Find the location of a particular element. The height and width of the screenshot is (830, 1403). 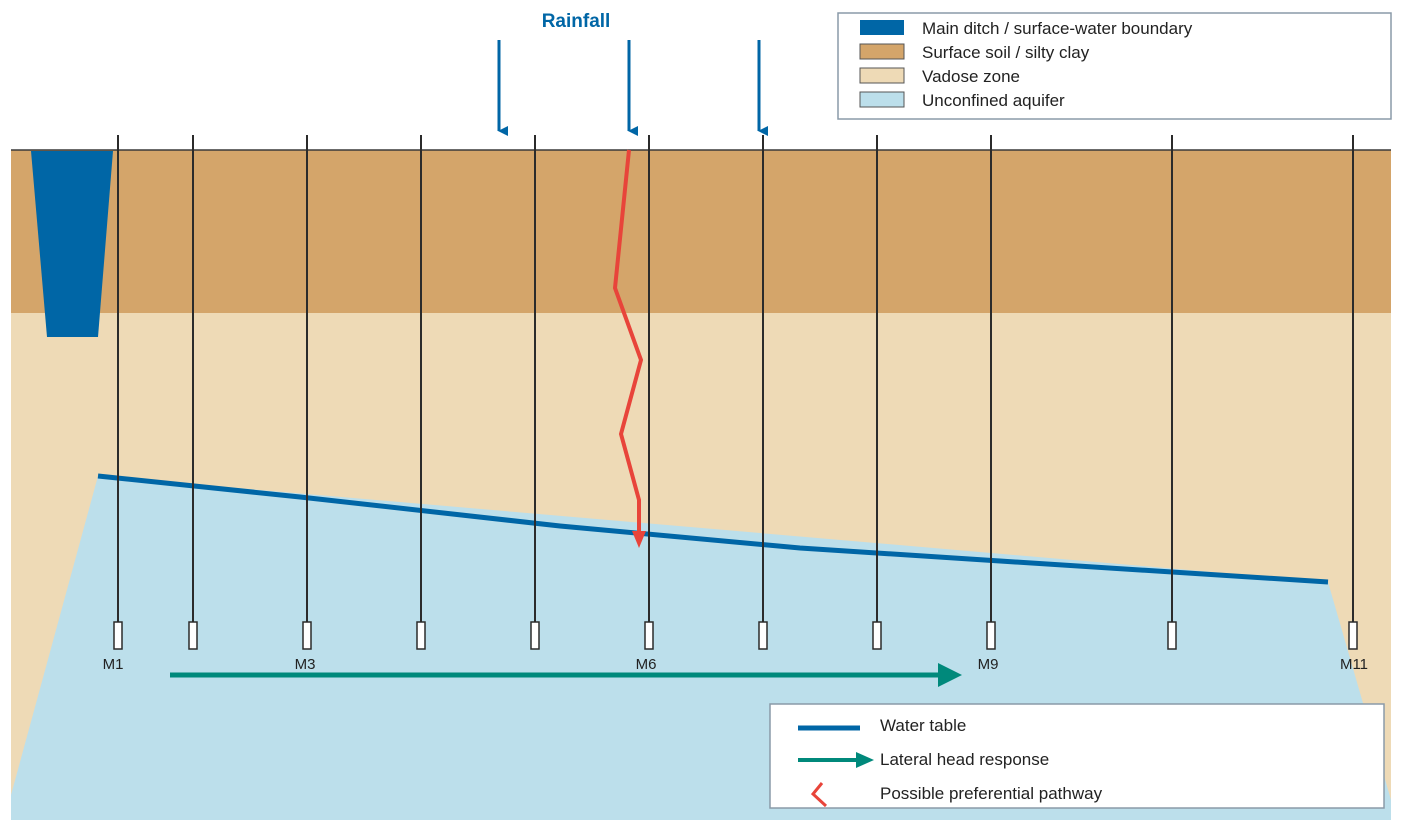

legend-label-vadose: Vadose zone is located at coordinates (971, 76).